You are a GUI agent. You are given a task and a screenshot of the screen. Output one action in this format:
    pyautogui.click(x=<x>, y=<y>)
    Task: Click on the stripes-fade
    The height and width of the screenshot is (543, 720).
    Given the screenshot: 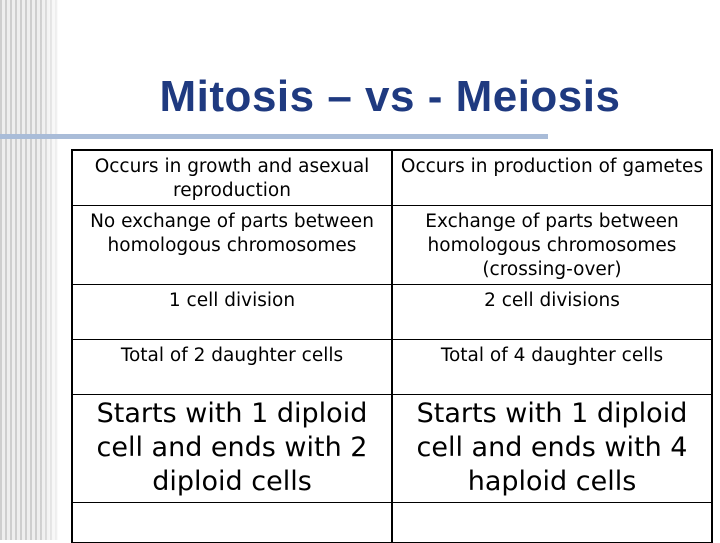 What is the action you would take?
    pyautogui.click(x=52, y=270)
    